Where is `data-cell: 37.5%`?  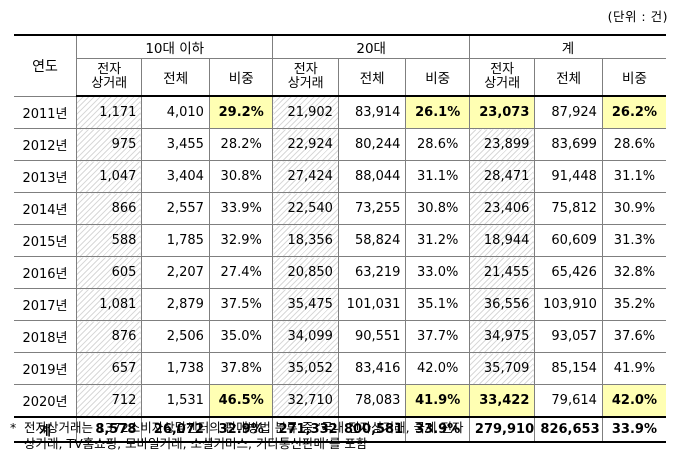 data-cell: 37.5% is located at coordinates (241, 304).